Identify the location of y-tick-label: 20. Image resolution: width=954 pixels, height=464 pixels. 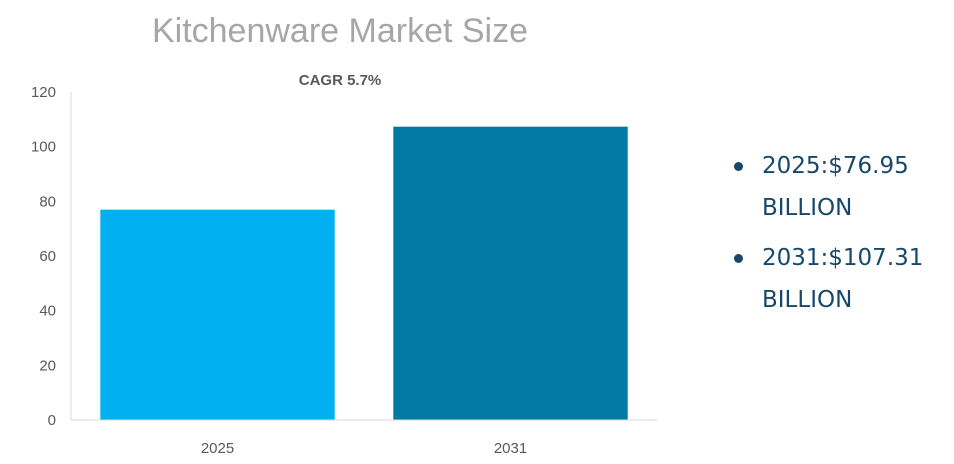
(47, 365).